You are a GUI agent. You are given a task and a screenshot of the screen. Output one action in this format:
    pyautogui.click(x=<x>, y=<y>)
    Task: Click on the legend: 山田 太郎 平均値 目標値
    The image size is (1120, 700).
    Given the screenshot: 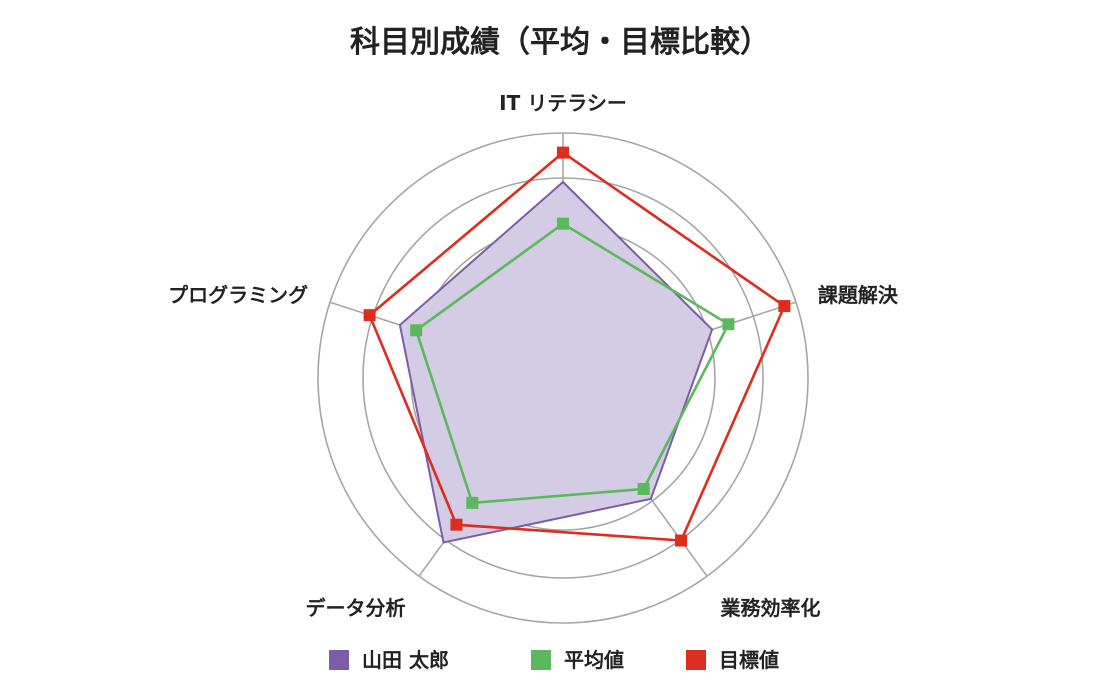 What is the action you would take?
    pyautogui.click(x=554, y=660)
    